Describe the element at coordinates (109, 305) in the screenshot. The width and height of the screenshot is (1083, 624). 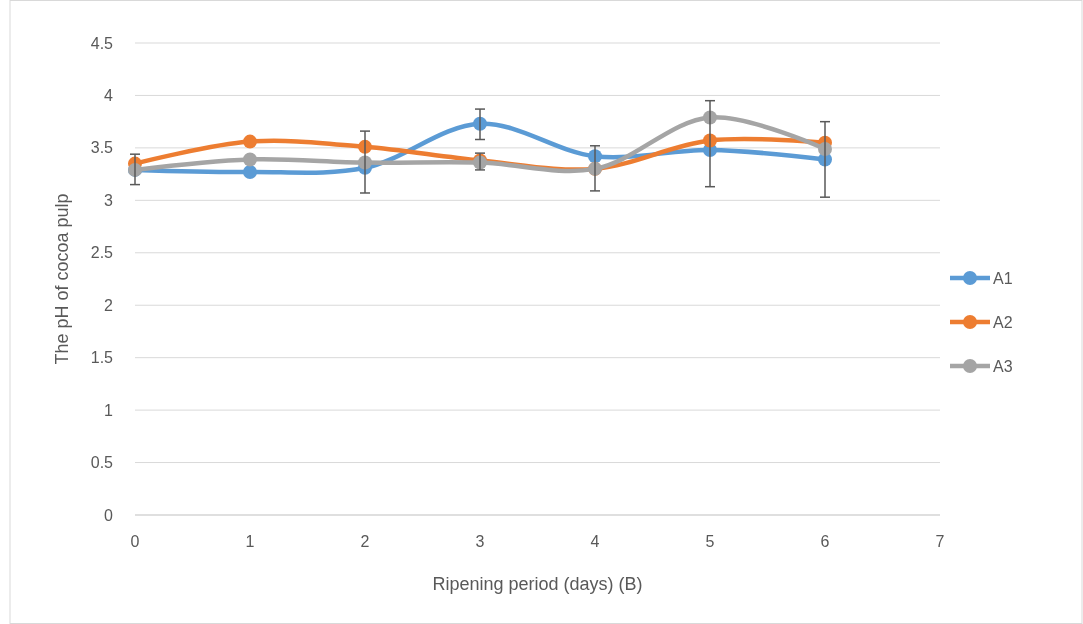
I see `y-tick-label: 2` at that location.